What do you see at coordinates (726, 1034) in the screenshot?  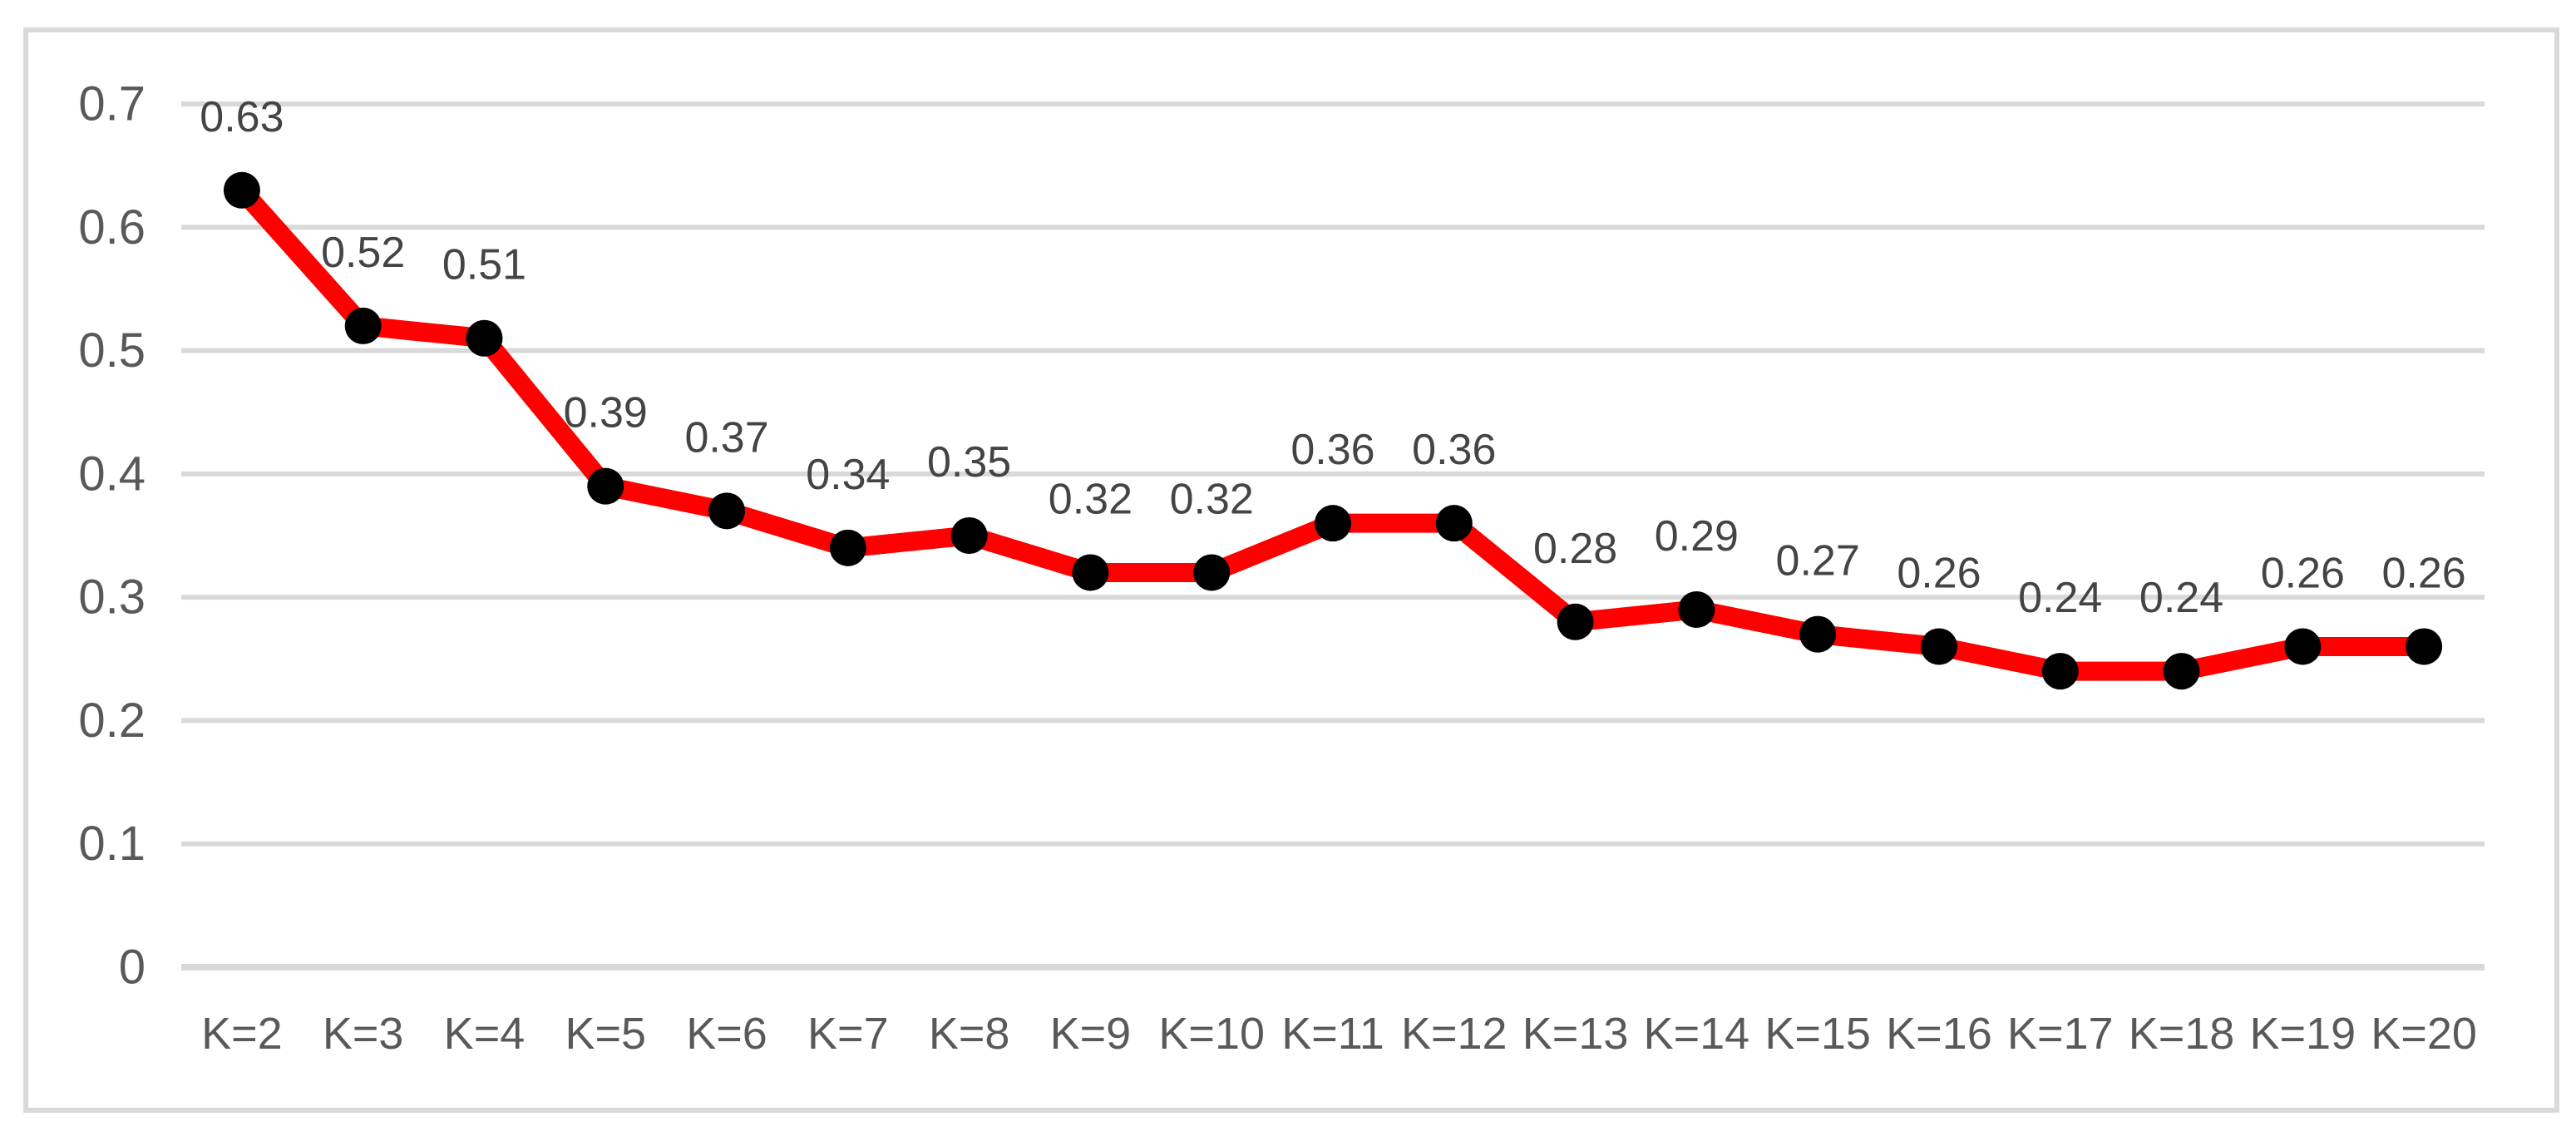 I see `x-tick-label-K=6: K=6` at bounding box center [726, 1034].